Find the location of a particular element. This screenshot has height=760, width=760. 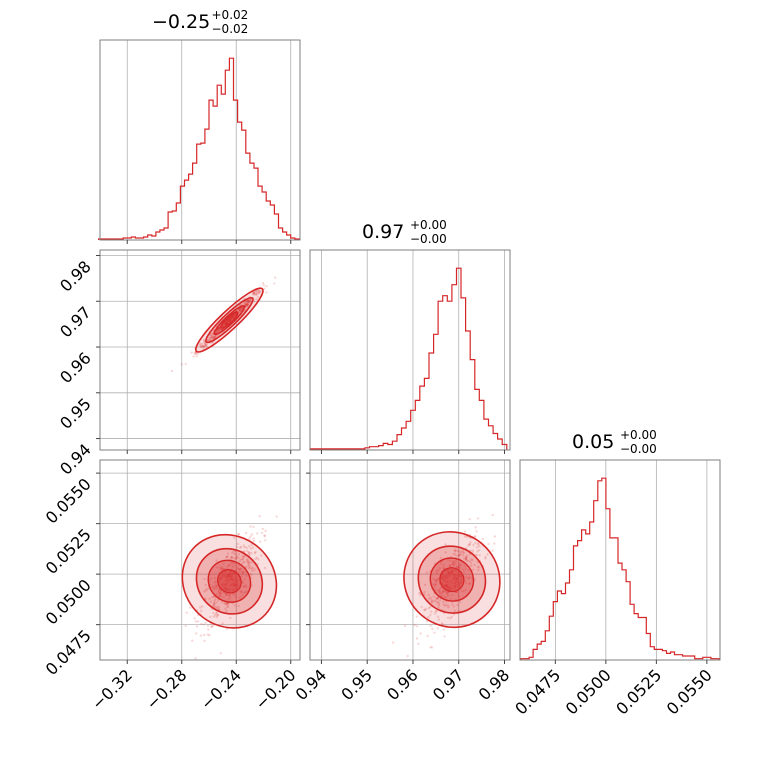

scatter-content is located at coordinates (446, 585).